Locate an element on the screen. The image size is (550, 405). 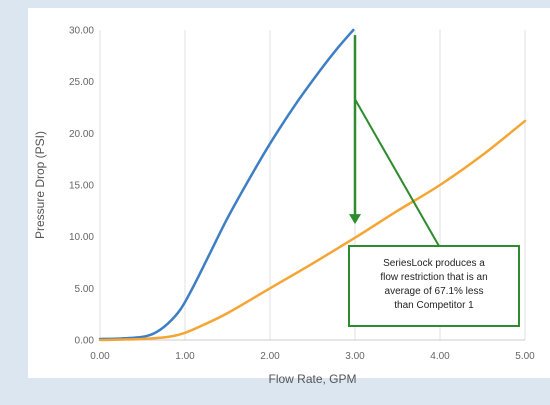
y-tick-label: 25.00 is located at coordinates (81, 82).